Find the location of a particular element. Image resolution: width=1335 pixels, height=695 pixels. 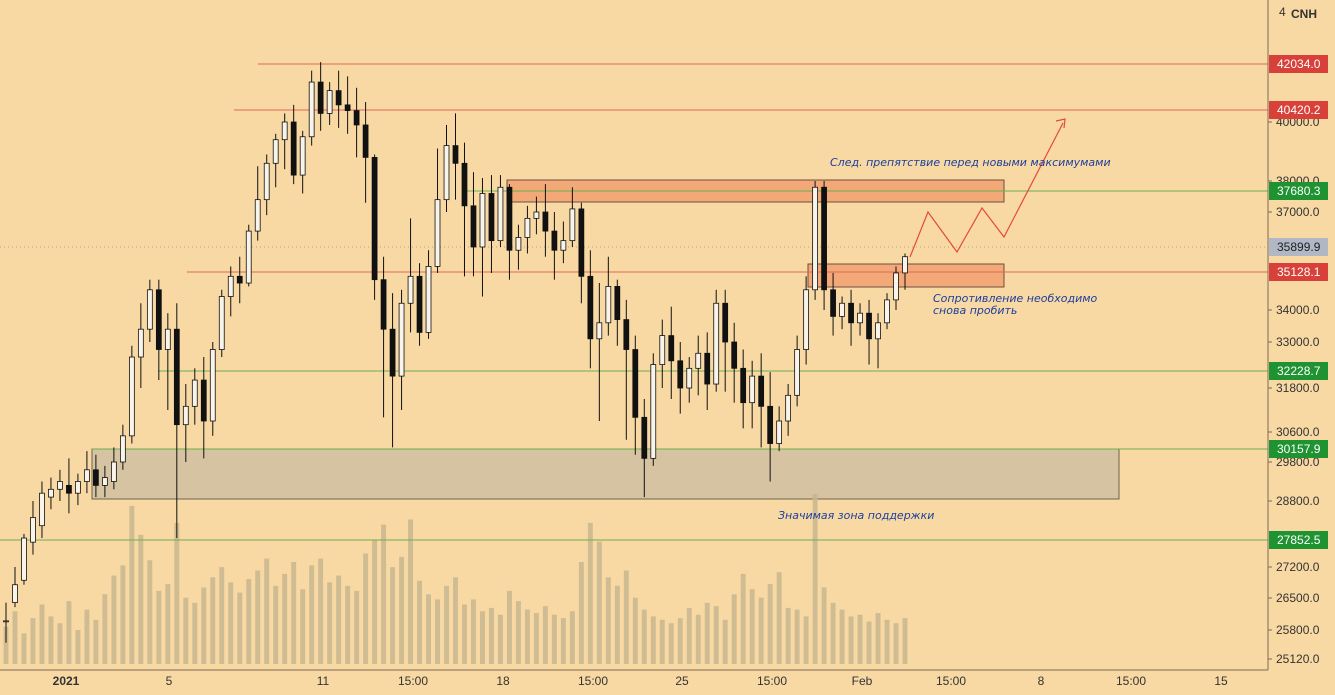

price-tick-label: 30600.0 is located at coordinates (1298, 432).